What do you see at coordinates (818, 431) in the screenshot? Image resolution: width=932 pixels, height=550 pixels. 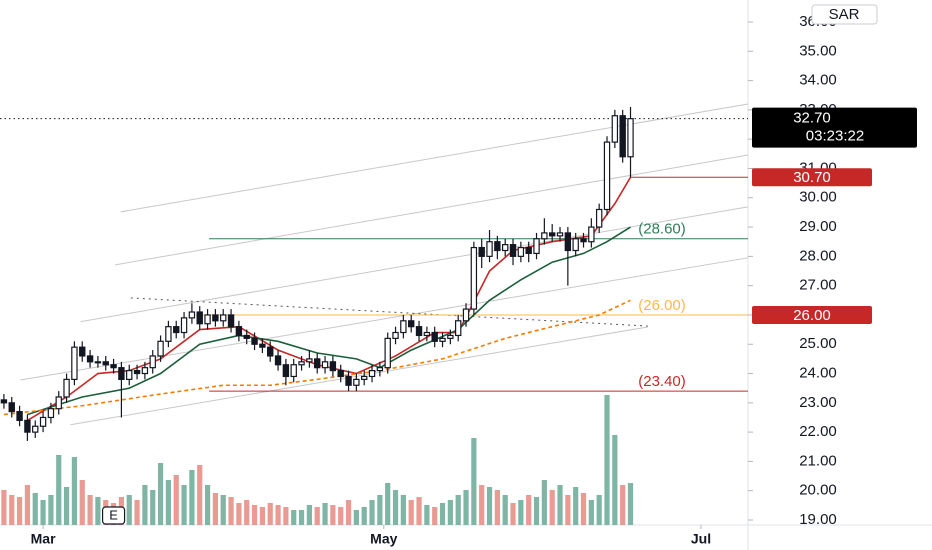 I see `y-tick-label: 22.00` at bounding box center [818, 431].